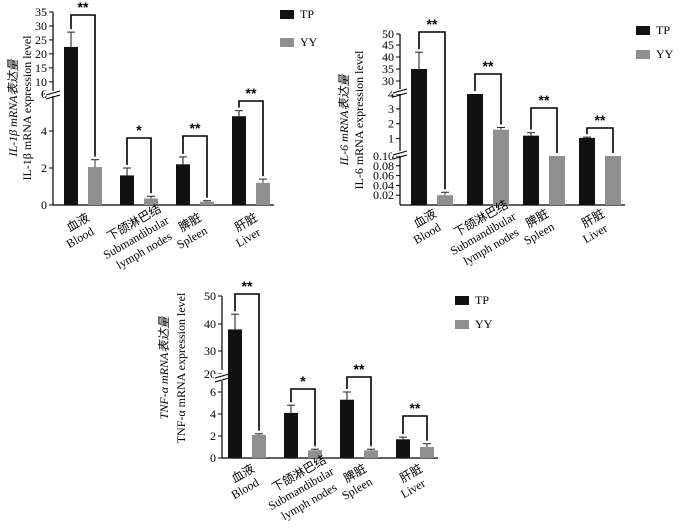 The height and width of the screenshot is (531, 700). Describe the element at coordinates (181, 367) in the screenshot. I see `y-axis-title-en: TNF-α mRNA expression level` at that location.